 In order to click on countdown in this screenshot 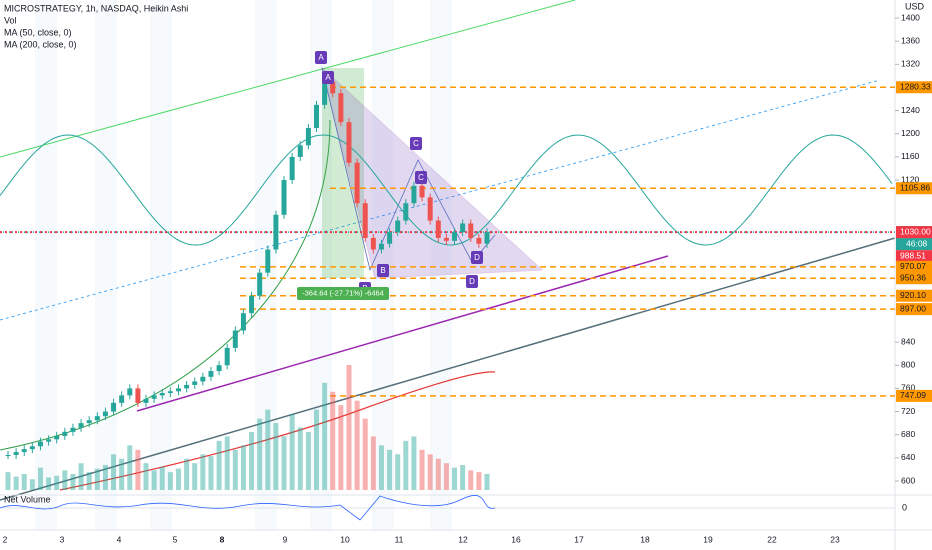, I will do `click(914, 244)`.